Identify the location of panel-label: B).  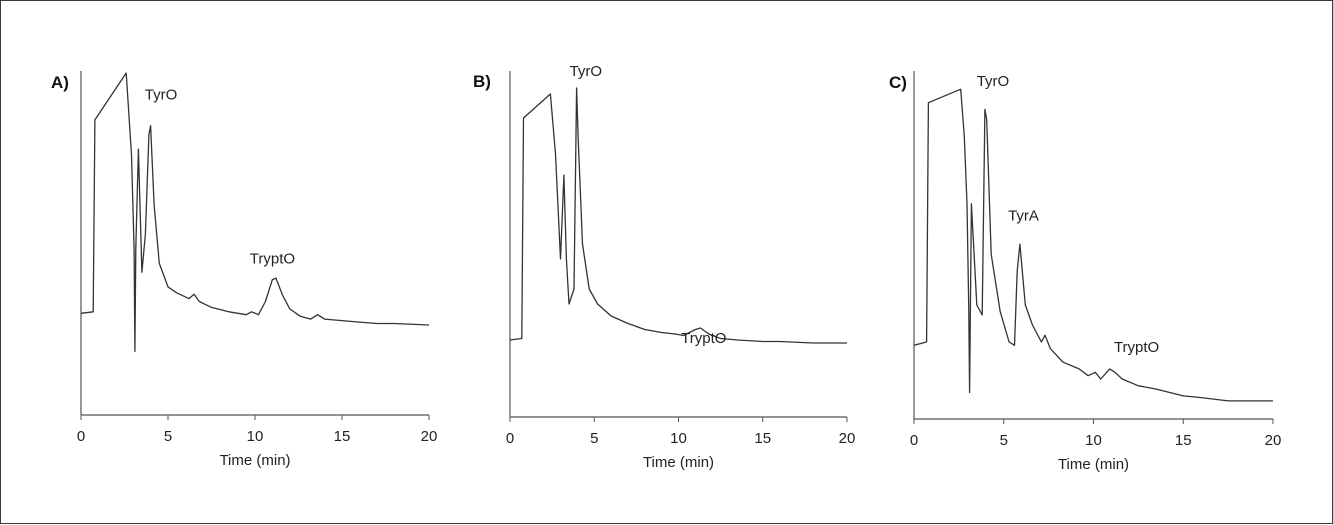
(482, 81).